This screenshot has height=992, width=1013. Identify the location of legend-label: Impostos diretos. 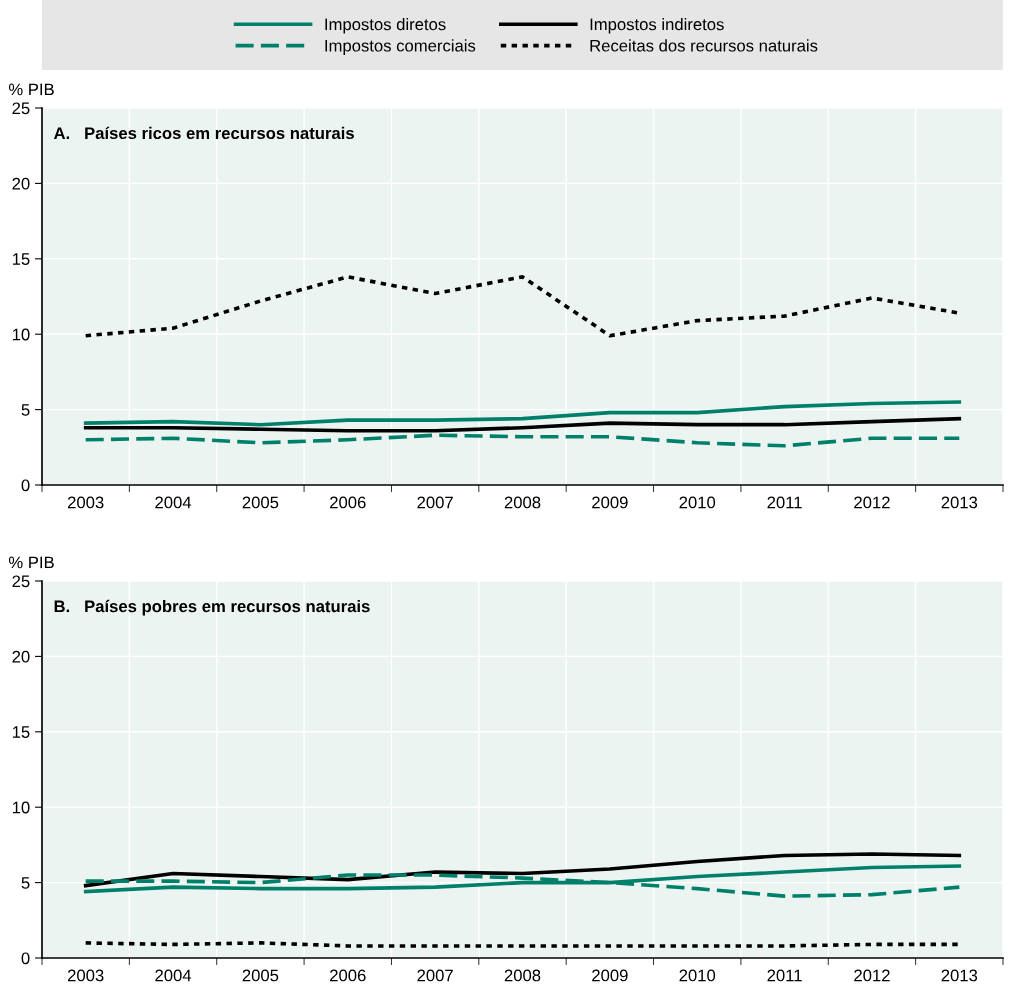
(385, 26).